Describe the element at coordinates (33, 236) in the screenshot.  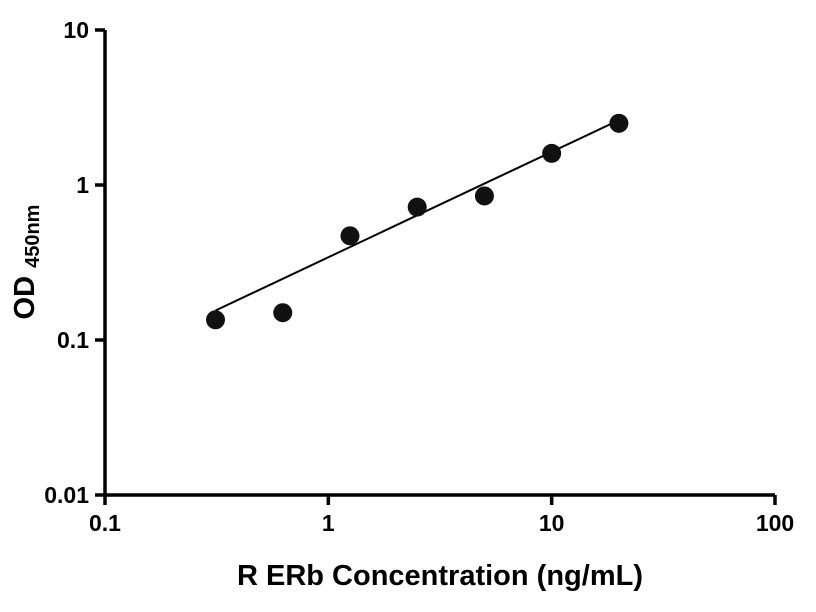
I see `y-axis-title-subscript: 450nm` at that location.